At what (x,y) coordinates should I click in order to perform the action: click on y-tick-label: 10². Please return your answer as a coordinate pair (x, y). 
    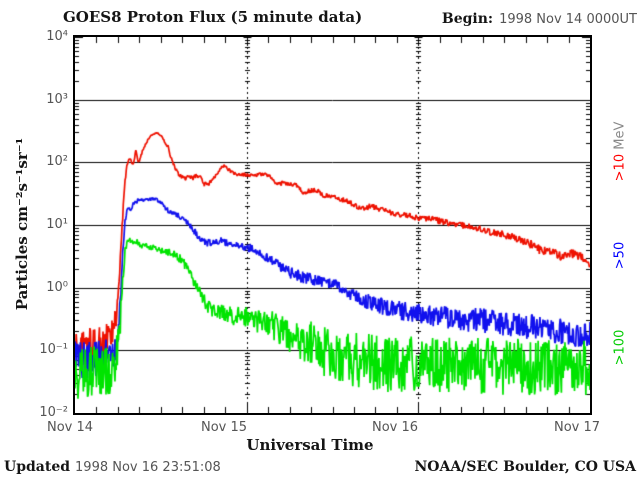
    Looking at the image, I should click on (57, 162).